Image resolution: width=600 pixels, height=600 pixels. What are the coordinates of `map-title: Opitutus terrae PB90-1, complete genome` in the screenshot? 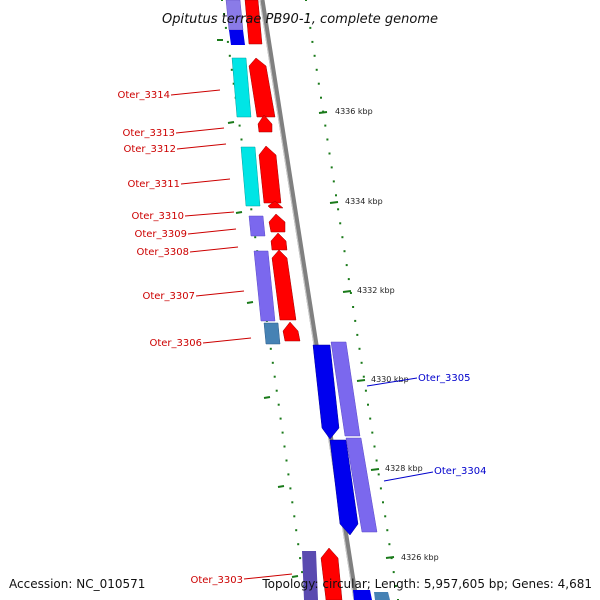 It's located at (300, 19).